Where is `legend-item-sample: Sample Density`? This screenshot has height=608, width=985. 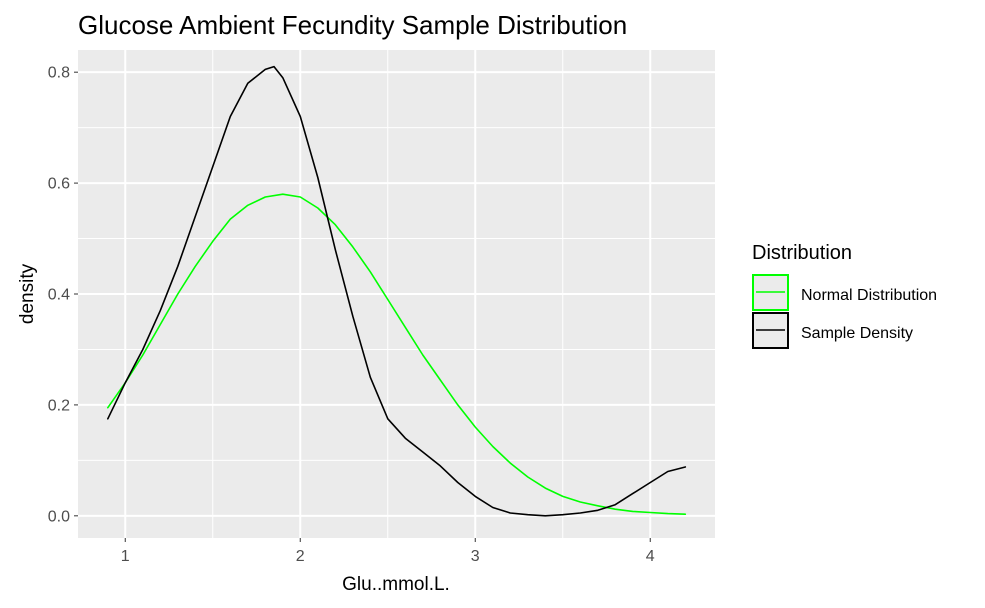
legend-item-sample: Sample Density is located at coordinates (832, 330).